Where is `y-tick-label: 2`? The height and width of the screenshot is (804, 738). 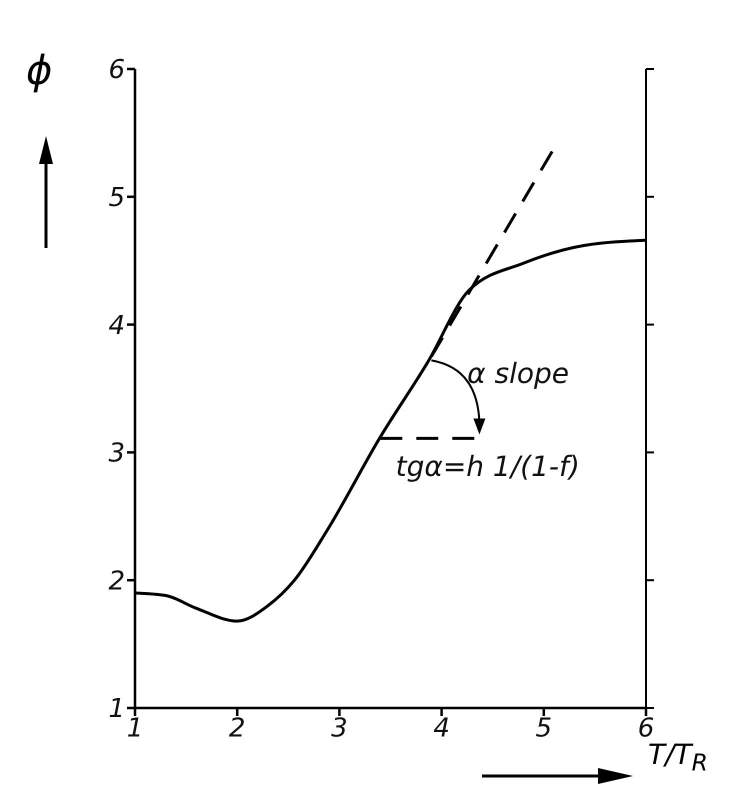 y-tick-label: 2 is located at coordinates (116, 581).